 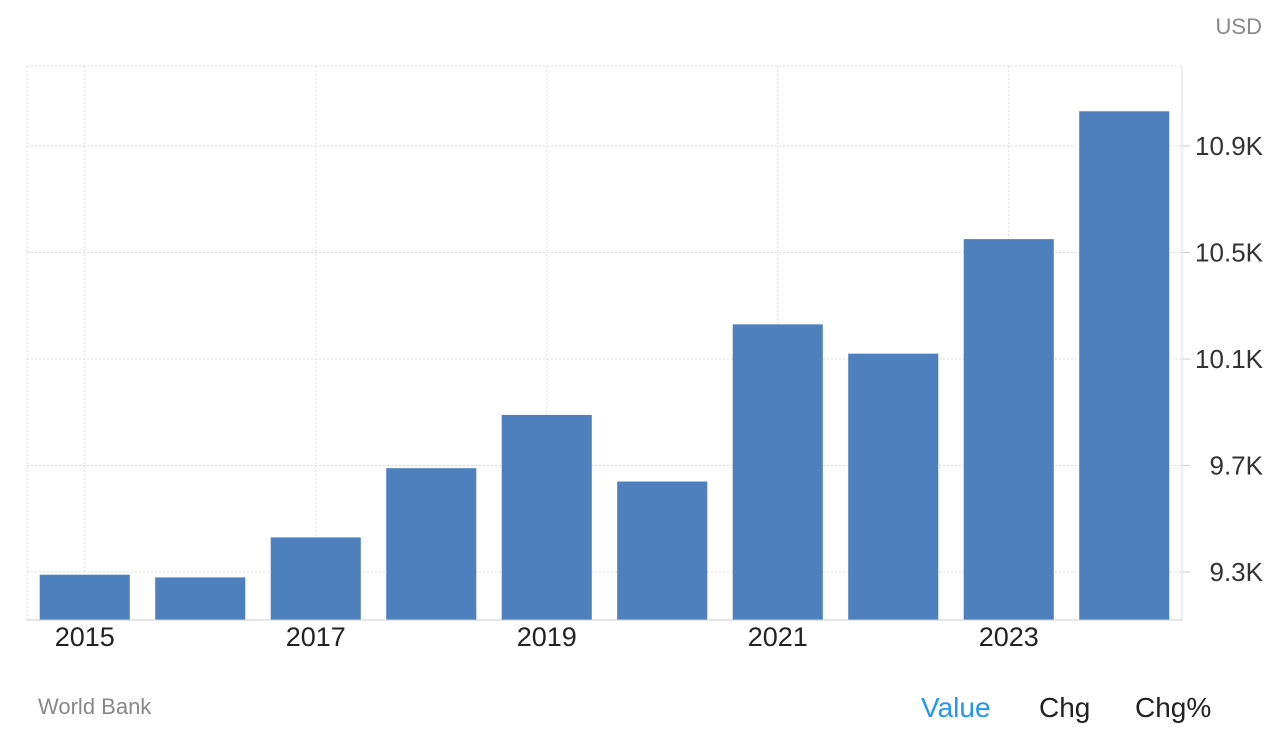 What do you see at coordinates (1008, 429) in the screenshot?
I see `bar-2023` at bounding box center [1008, 429].